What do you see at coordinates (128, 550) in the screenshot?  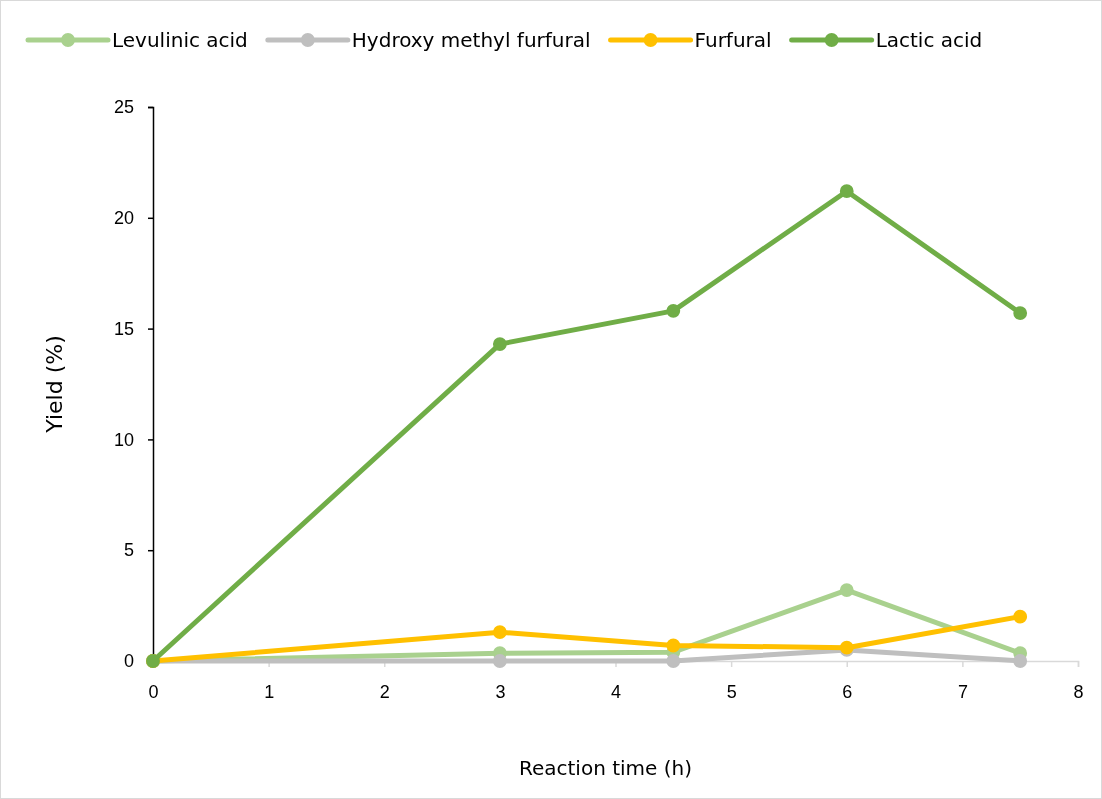 I see `y-tick-label: 5` at bounding box center [128, 550].